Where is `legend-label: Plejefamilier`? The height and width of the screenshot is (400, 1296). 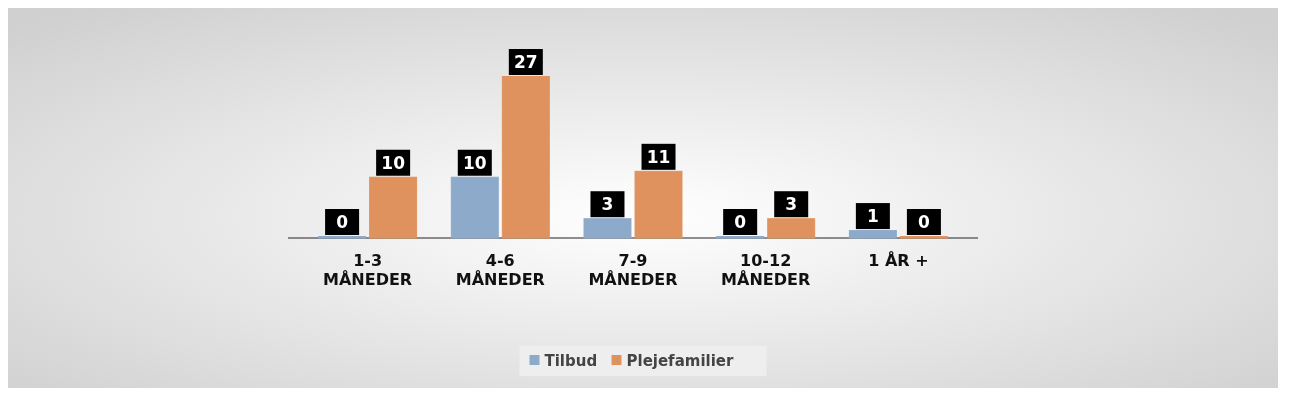 legend-label: Plejefamilier is located at coordinates (680, 361).